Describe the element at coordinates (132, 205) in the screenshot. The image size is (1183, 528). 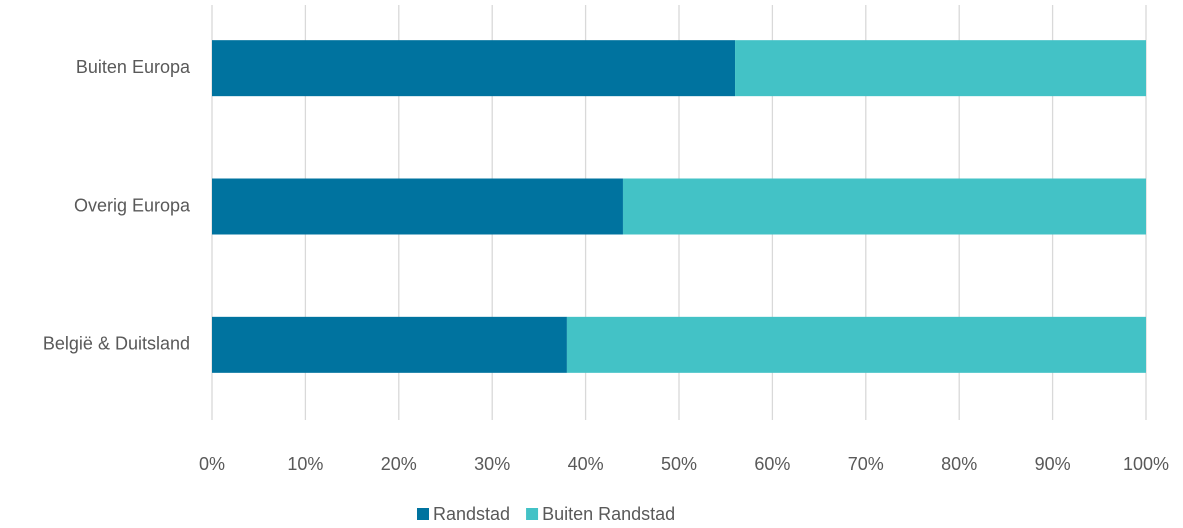
I see `y-tick-label: Overig Europa` at that location.